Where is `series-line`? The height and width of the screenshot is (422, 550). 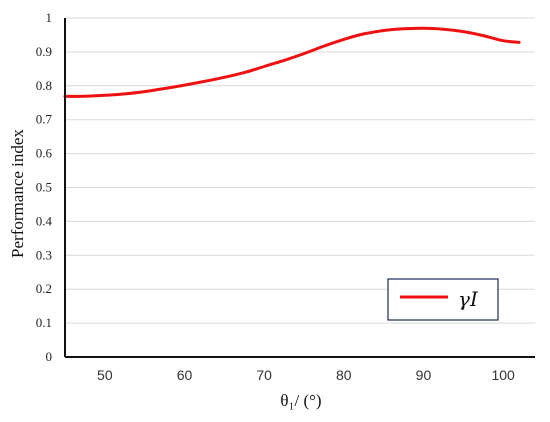 series-line is located at coordinates (292, 62).